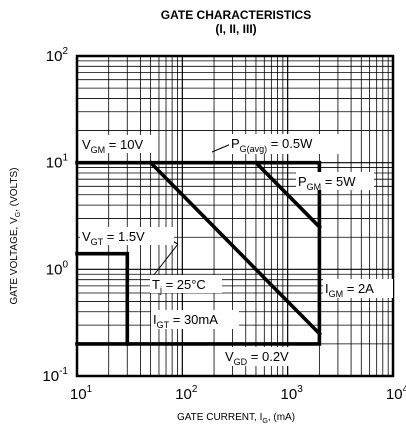 The image size is (406, 432). Describe the element at coordinates (164, 262) in the screenshot. I see `tj-leader` at that location.